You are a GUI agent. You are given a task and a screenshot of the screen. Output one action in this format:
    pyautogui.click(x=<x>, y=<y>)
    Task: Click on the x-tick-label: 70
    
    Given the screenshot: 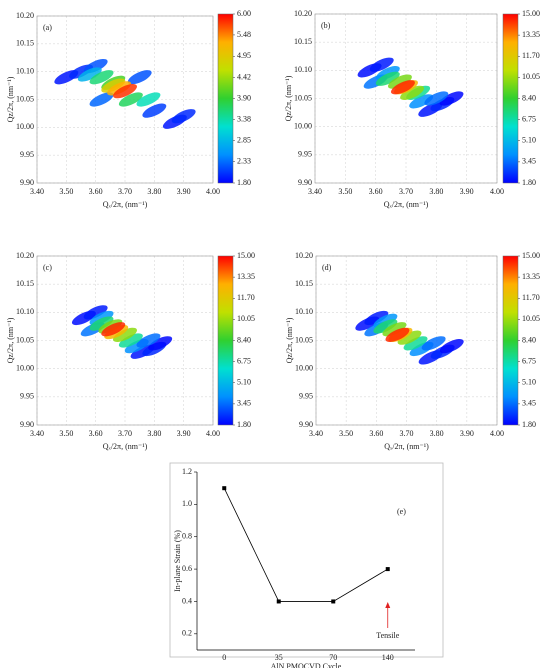 What is the action you would take?
    pyautogui.click(x=333, y=657)
    